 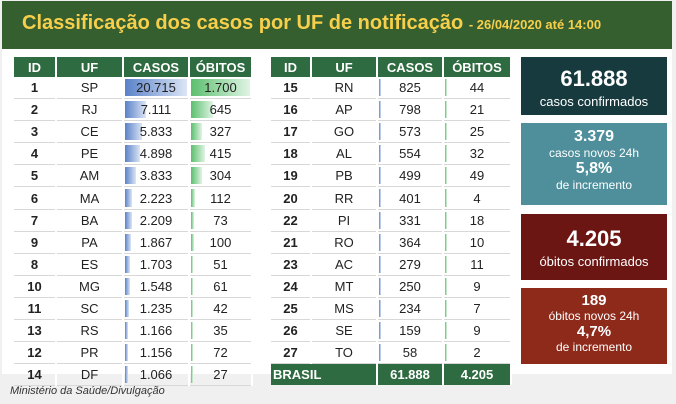 I want to click on obitos-value: 32, so click(x=477, y=154).